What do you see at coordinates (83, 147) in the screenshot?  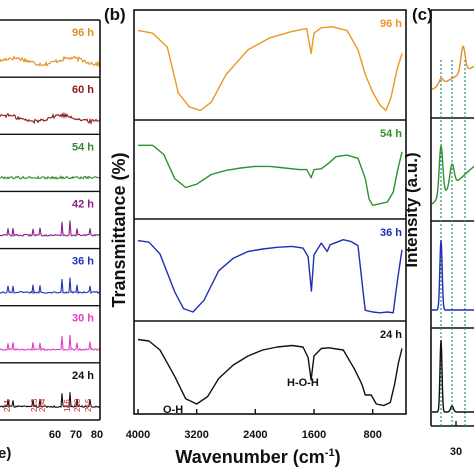 I see `panel-a-series-label-2: 54 h` at bounding box center [83, 147].